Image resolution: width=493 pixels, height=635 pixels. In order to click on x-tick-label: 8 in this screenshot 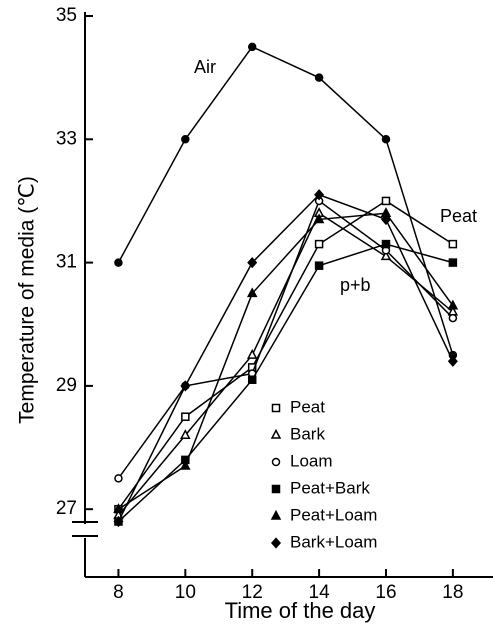, I will do `click(118, 592)`.